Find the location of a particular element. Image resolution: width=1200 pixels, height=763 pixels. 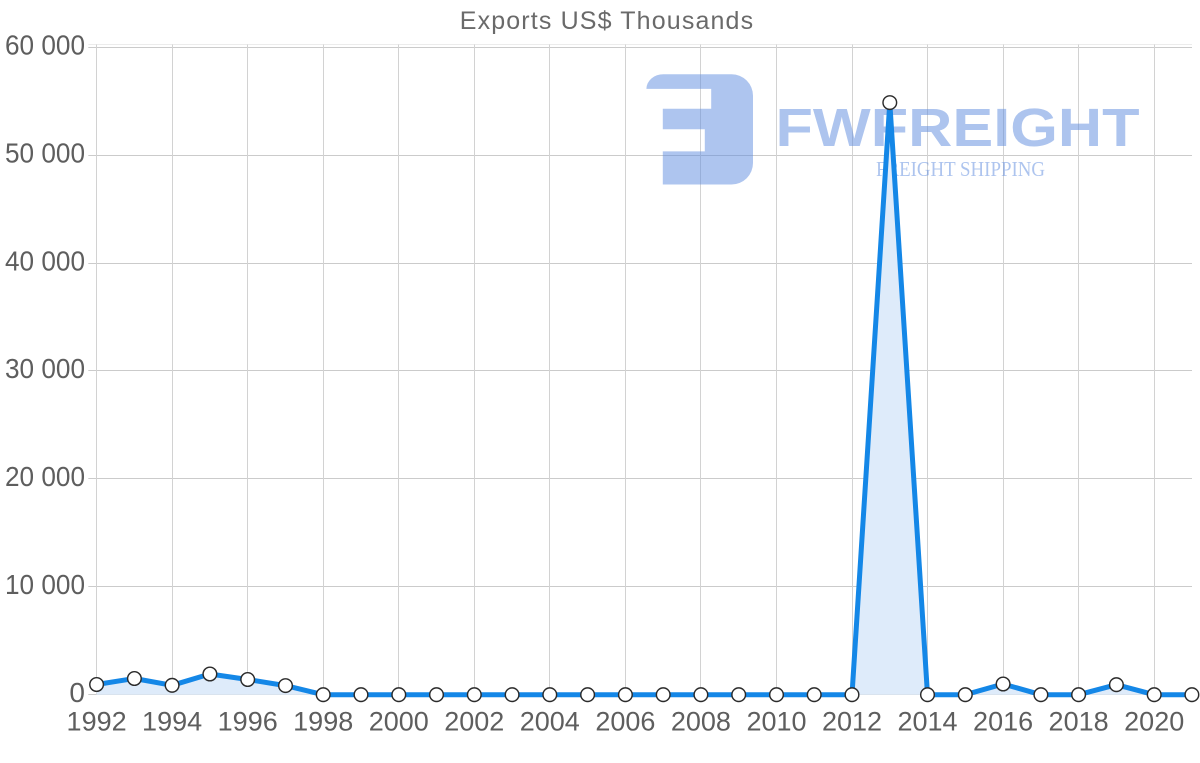

svg-text: 30 000 is located at coordinates (45, 368).